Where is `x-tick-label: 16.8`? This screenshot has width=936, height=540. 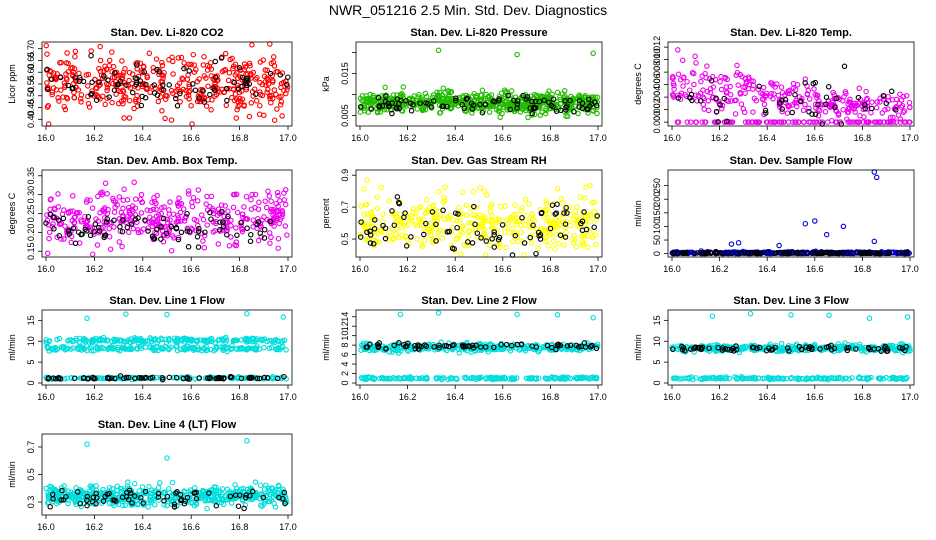
x-tick-label: 16.8 is located at coordinates (551, 138).